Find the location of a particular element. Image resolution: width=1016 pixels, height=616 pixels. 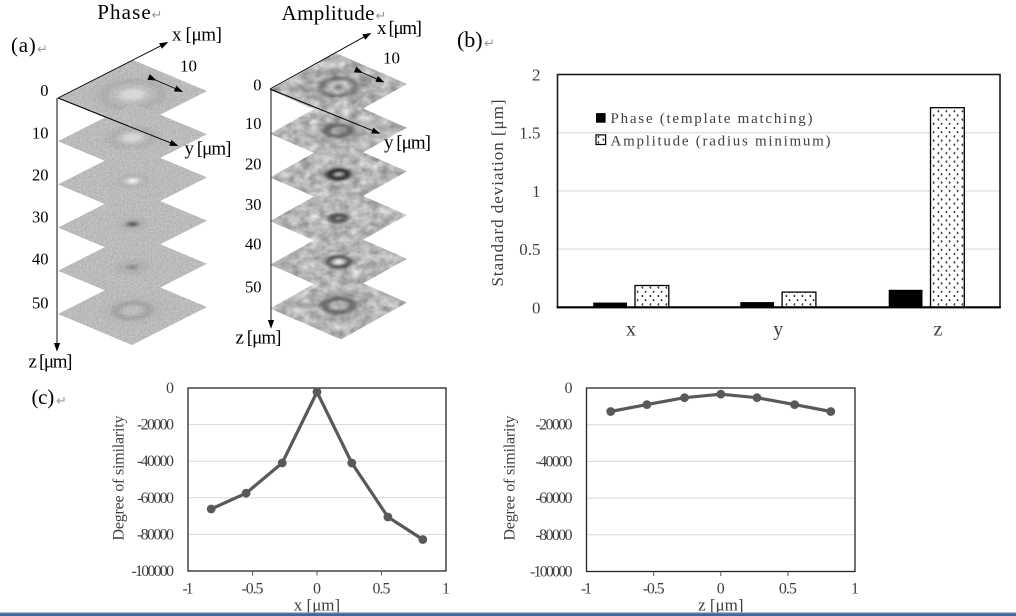

svg-text: 1.5 is located at coordinates (529, 133).